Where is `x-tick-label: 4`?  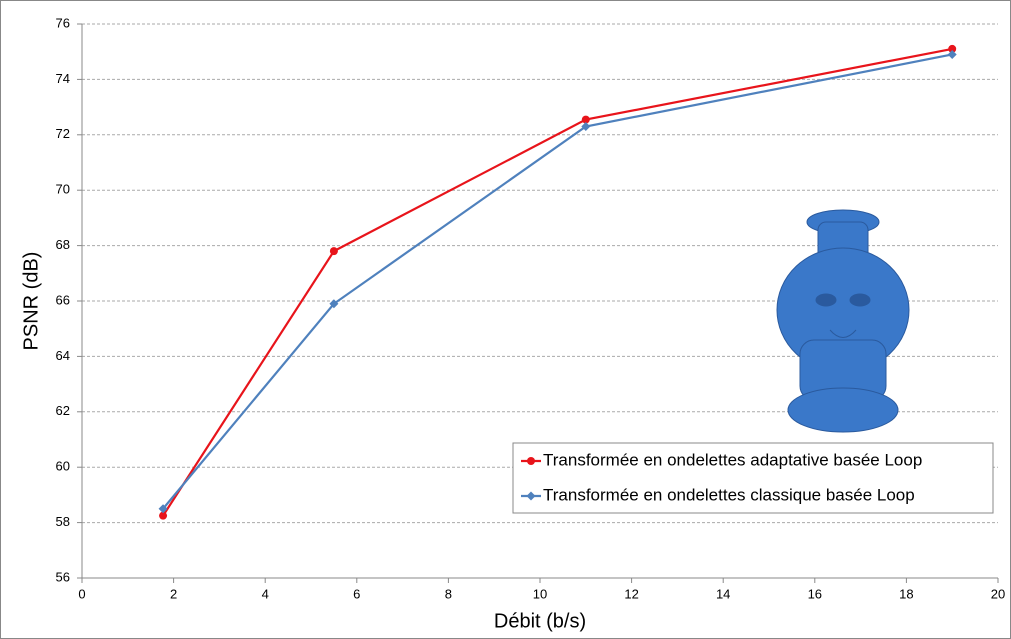 x-tick-label: 4 is located at coordinates (265, 593).